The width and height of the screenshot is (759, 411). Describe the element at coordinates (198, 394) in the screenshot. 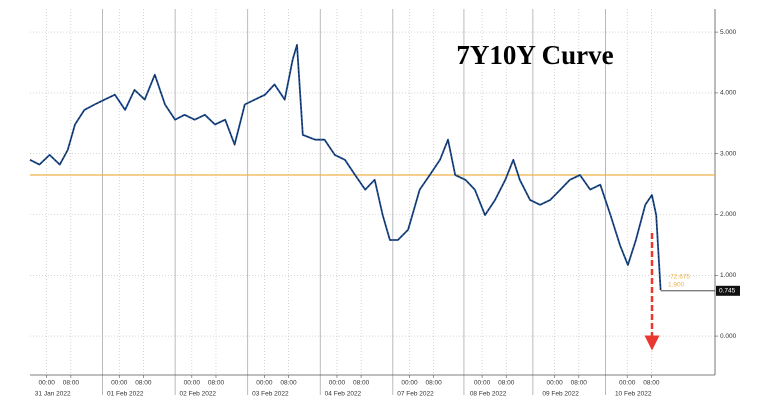

I see `x-day-label: 02 Feb 2022` at that location.